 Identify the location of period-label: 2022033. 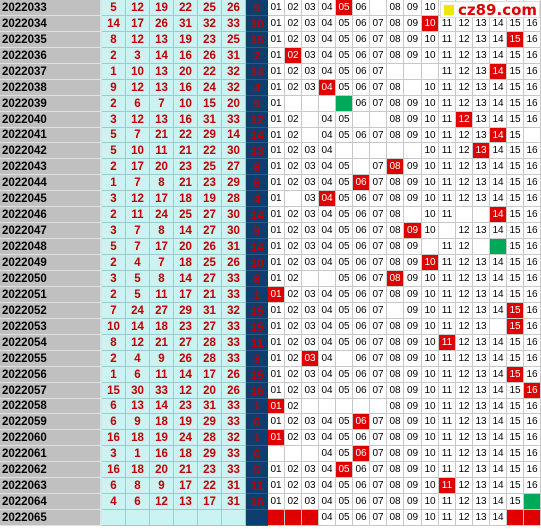
(50, 8).